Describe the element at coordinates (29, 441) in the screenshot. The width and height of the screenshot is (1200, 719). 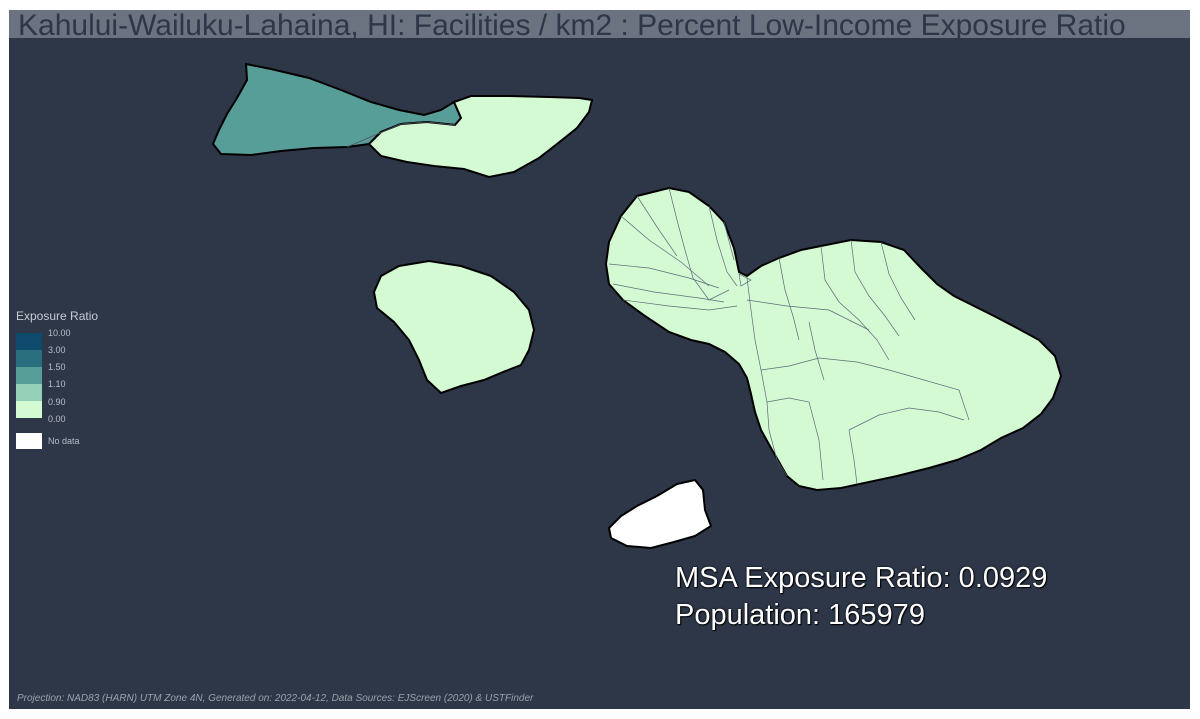
I see `no-data-swatch` at that location.